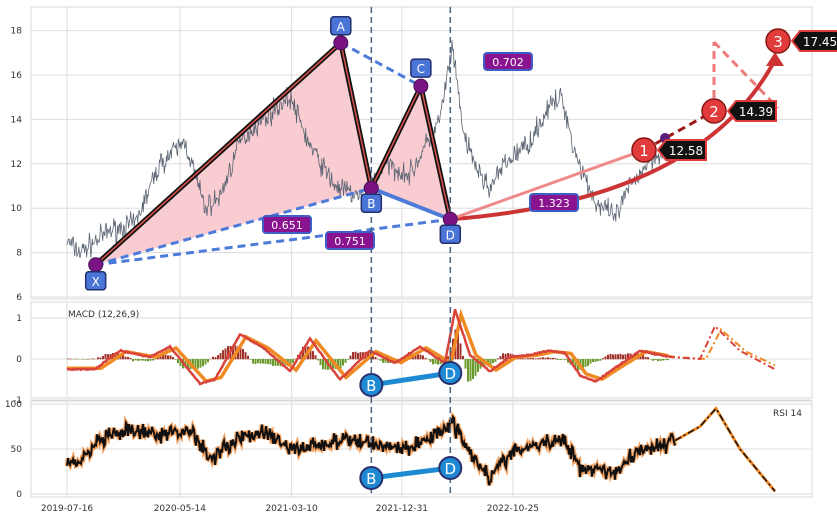 The width and height of the screenshot is (837, 524). I want to click on macd-y-tick-label: 0, so click(19, 360).